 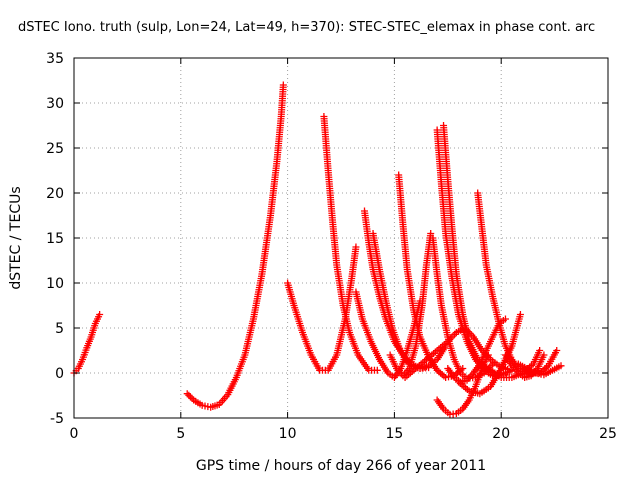 What do you see at coordinates (16, 237) in the screenshot?
I see `y-axis-label: dSTEC / TECUs` at bounding box center [16, 237].